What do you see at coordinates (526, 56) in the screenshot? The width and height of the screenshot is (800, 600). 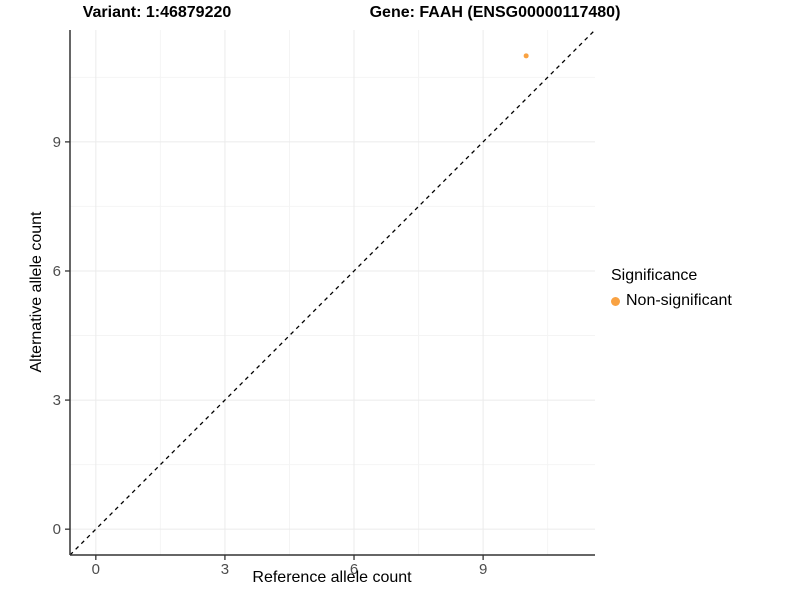 I see `data-point` at bounding box center [526, 56].